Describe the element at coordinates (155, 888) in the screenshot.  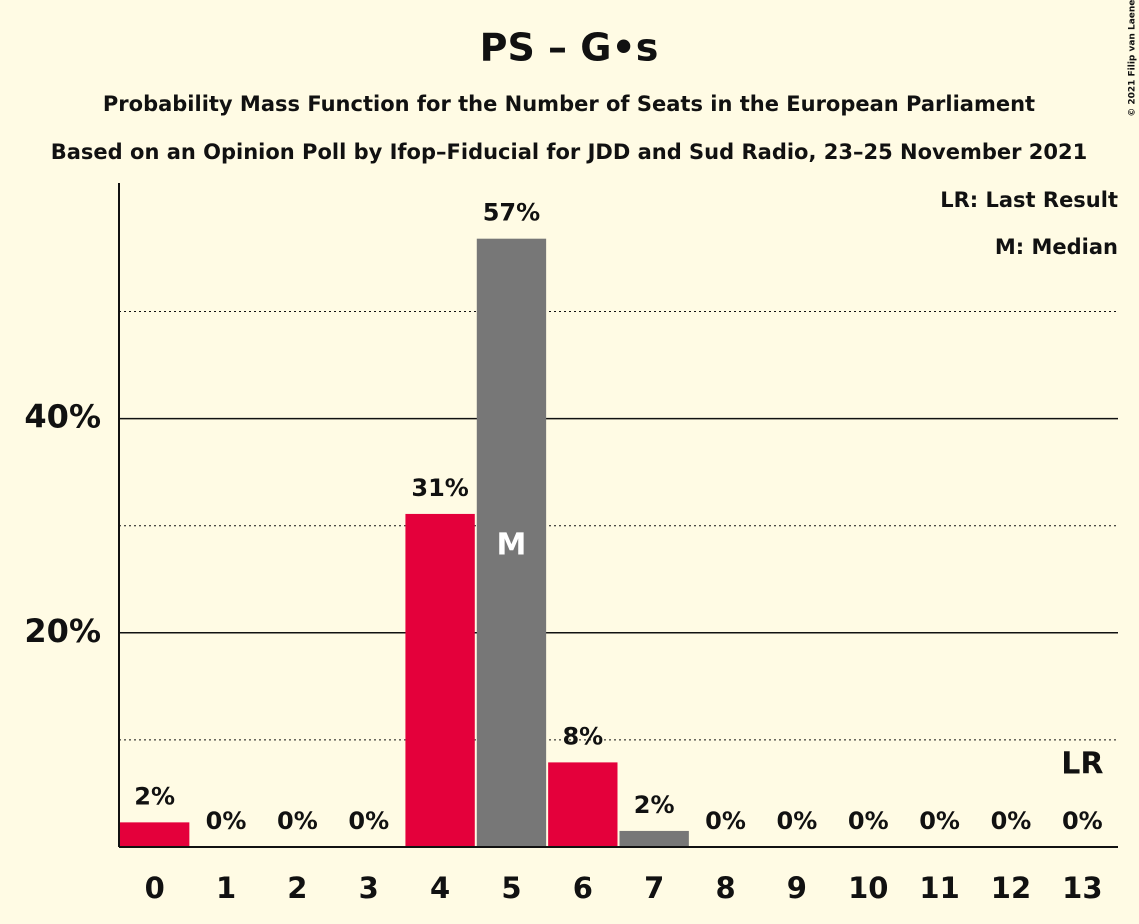
I see `x-tick-label: 0` at that location.